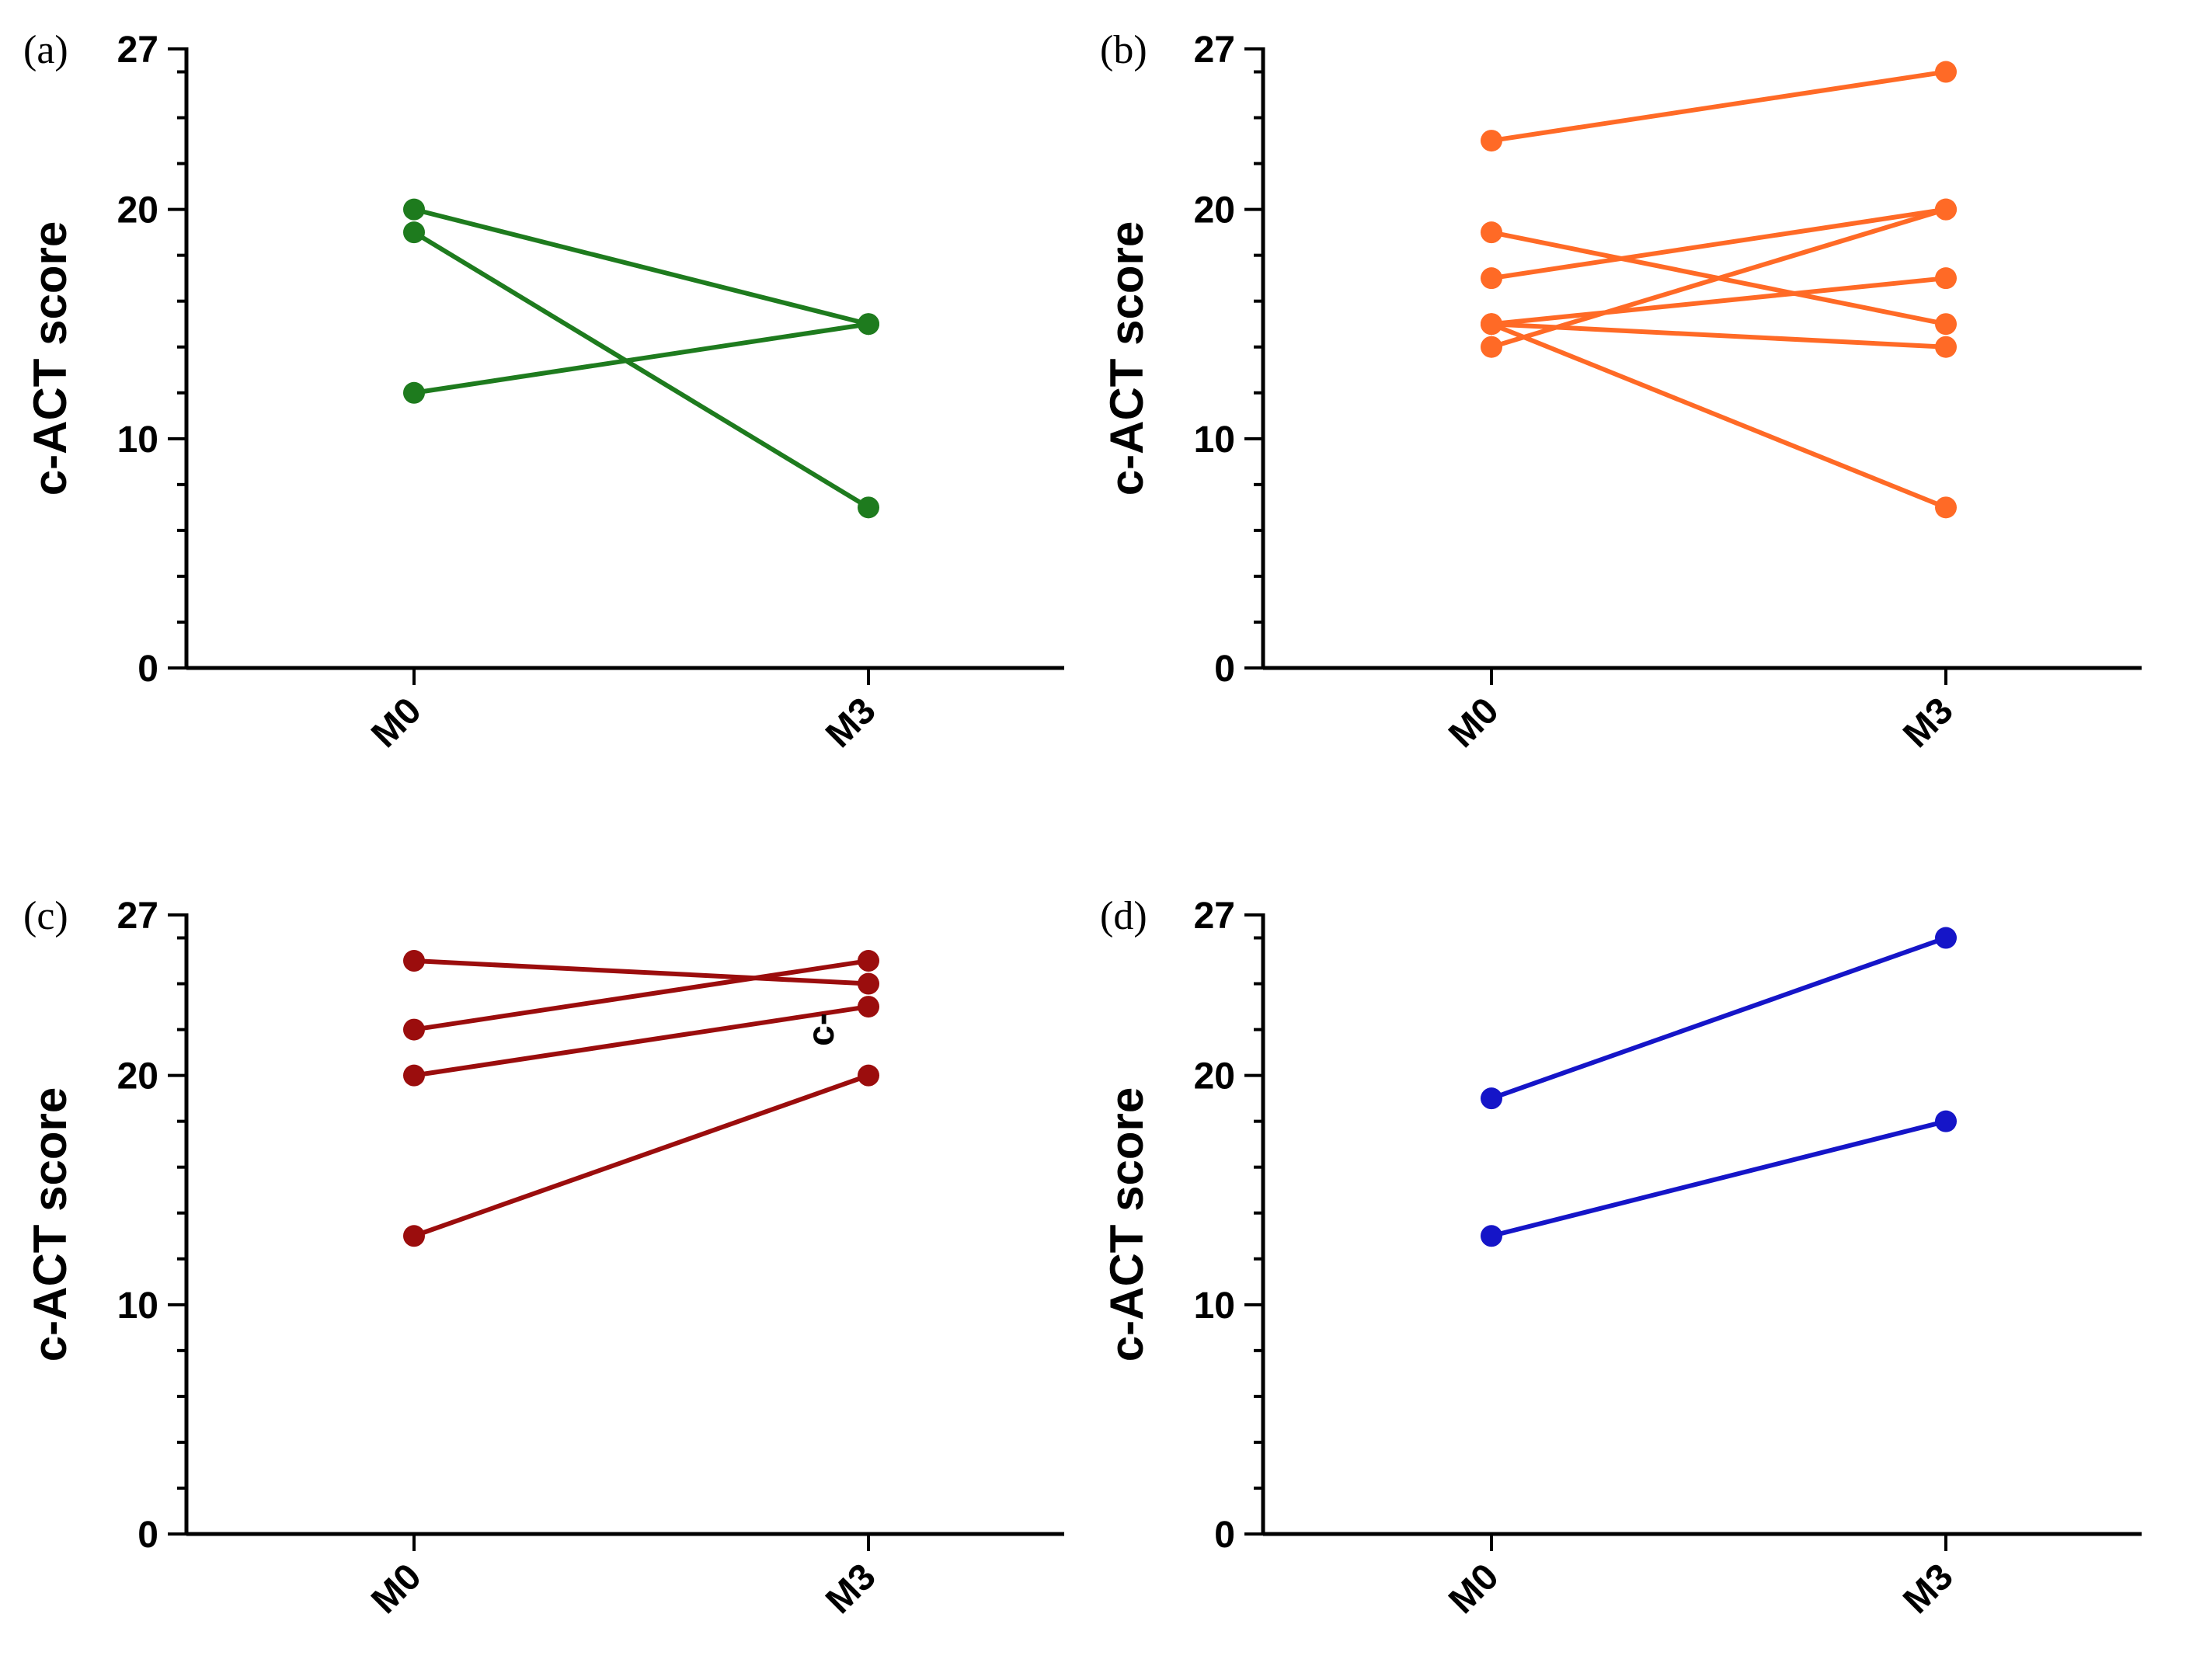 The image size is (2196, 1680). Describe the element at coordinates (45, 50) in the screenshot. I see `panel-label: (a)` at that location.